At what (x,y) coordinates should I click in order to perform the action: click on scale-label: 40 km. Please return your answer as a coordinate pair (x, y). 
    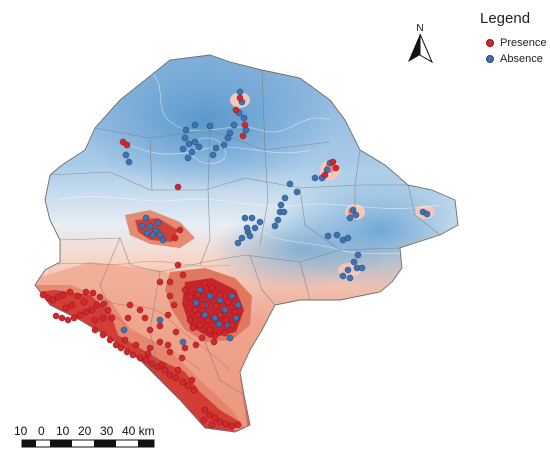
    Looking at the image, I should click on (138, 431).